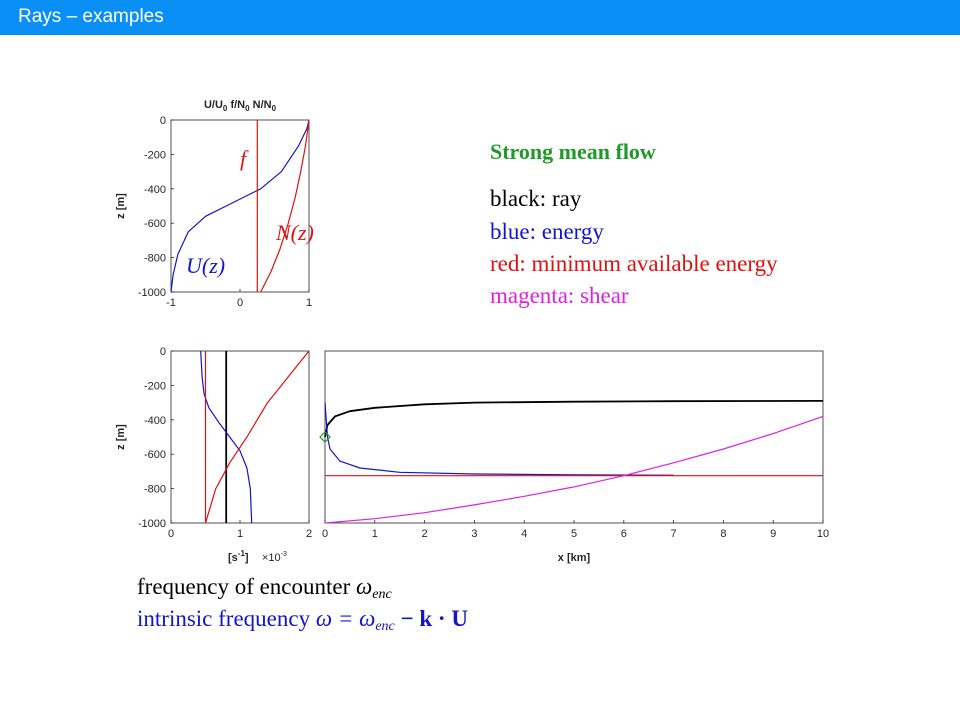 The height and width of the screenshot is (720, 960). I want to click on profiles-xtick-label: 1, so click(309, 303).